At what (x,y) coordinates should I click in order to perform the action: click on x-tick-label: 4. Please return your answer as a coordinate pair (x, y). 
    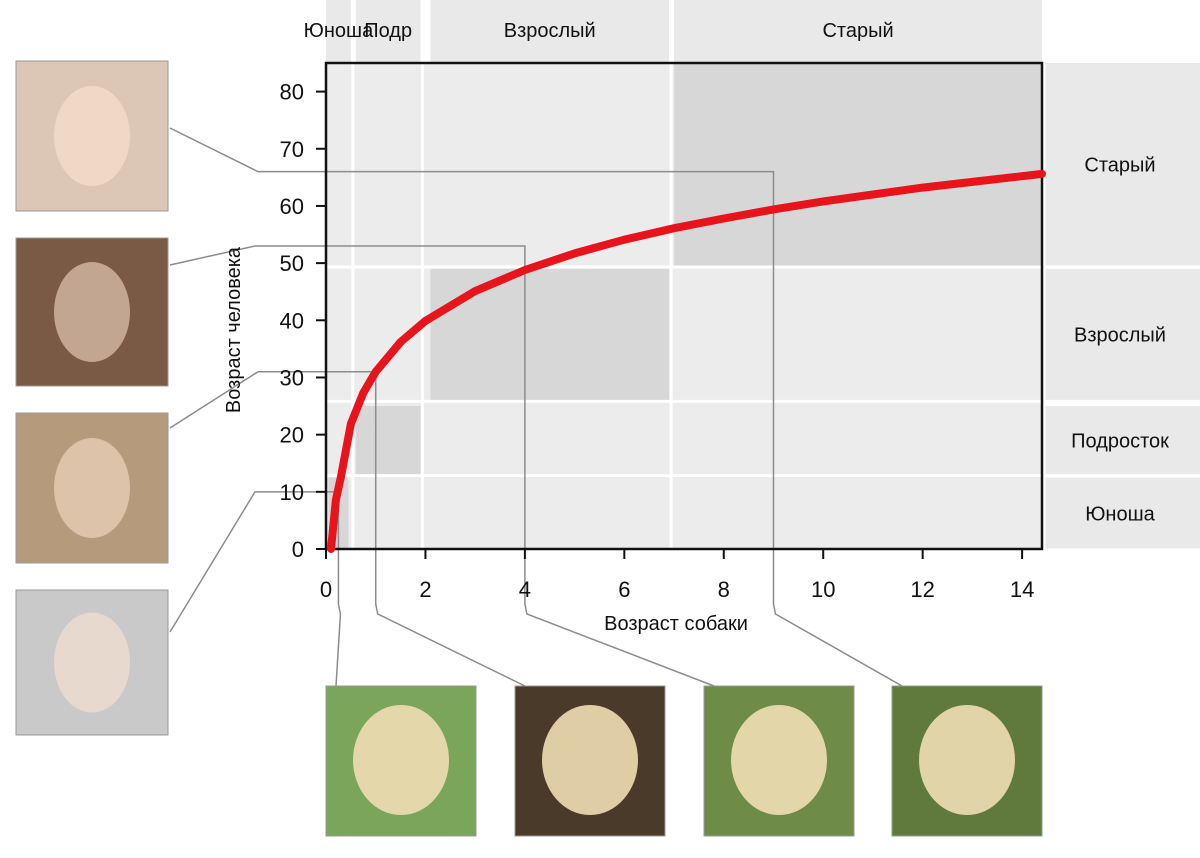
    Looking at the image, I should click on (525, 589).